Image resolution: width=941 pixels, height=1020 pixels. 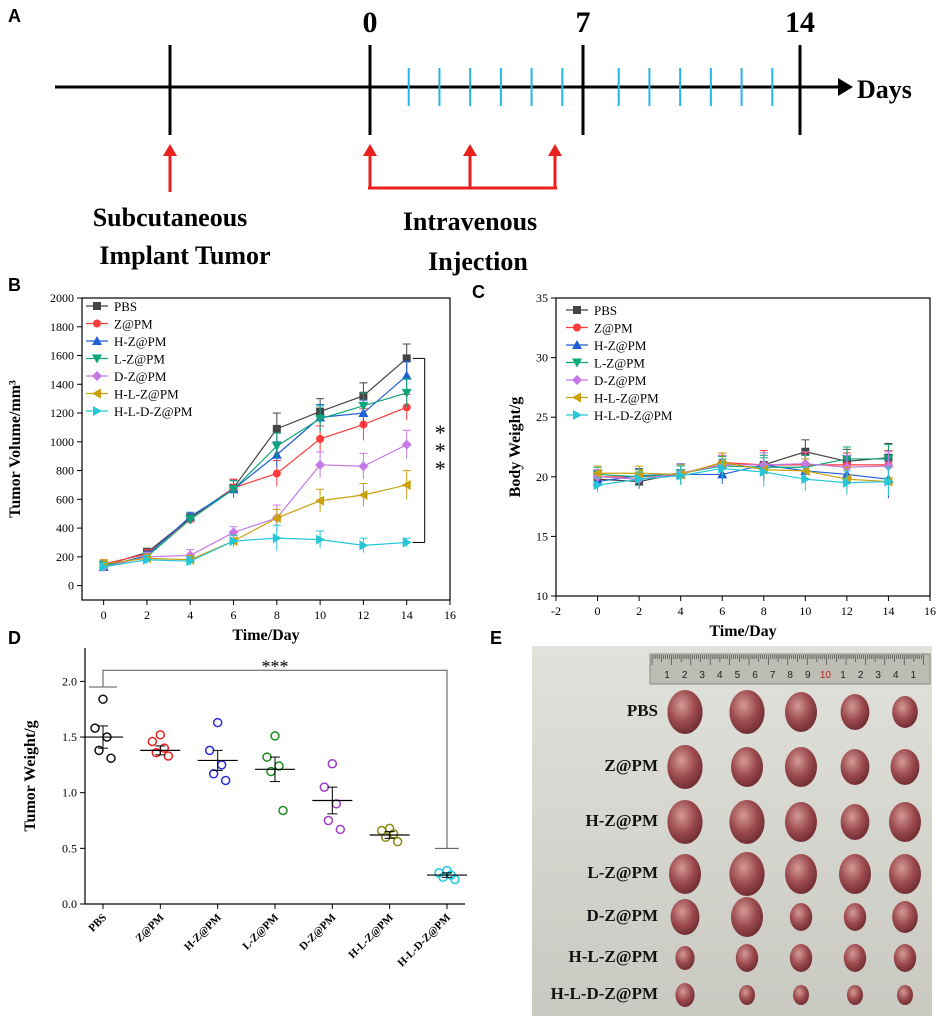 What do you see at coordinates (275, 666) in the screenshot?
I see `significance-stars: ***` at bounding box center [275, 666].